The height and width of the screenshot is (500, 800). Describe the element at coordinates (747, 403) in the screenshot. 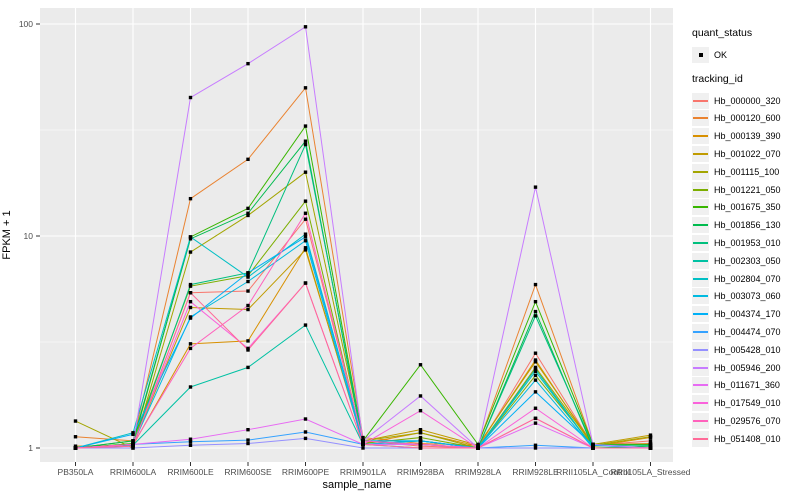

I see `legend-item-label: Hb_017549_010` at that location.